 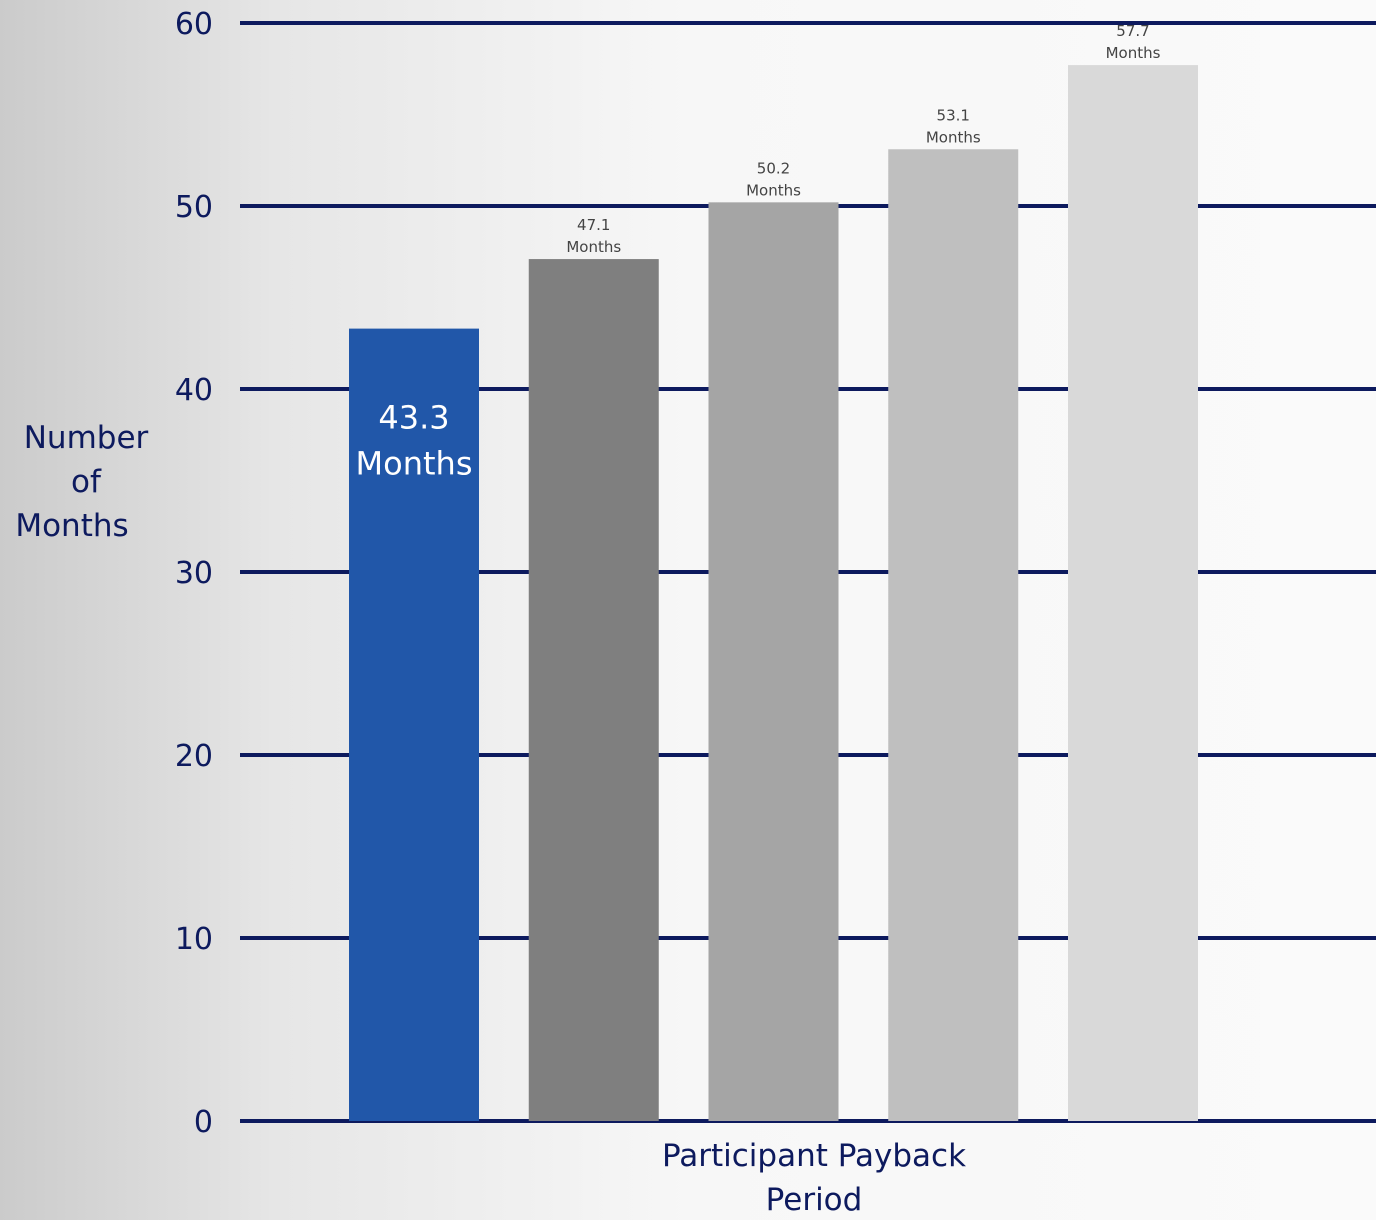 What do you see at coordinates (194, 939) in the screenshot?
I see `y-tick-label: 10` at bounding box center [194, 939].